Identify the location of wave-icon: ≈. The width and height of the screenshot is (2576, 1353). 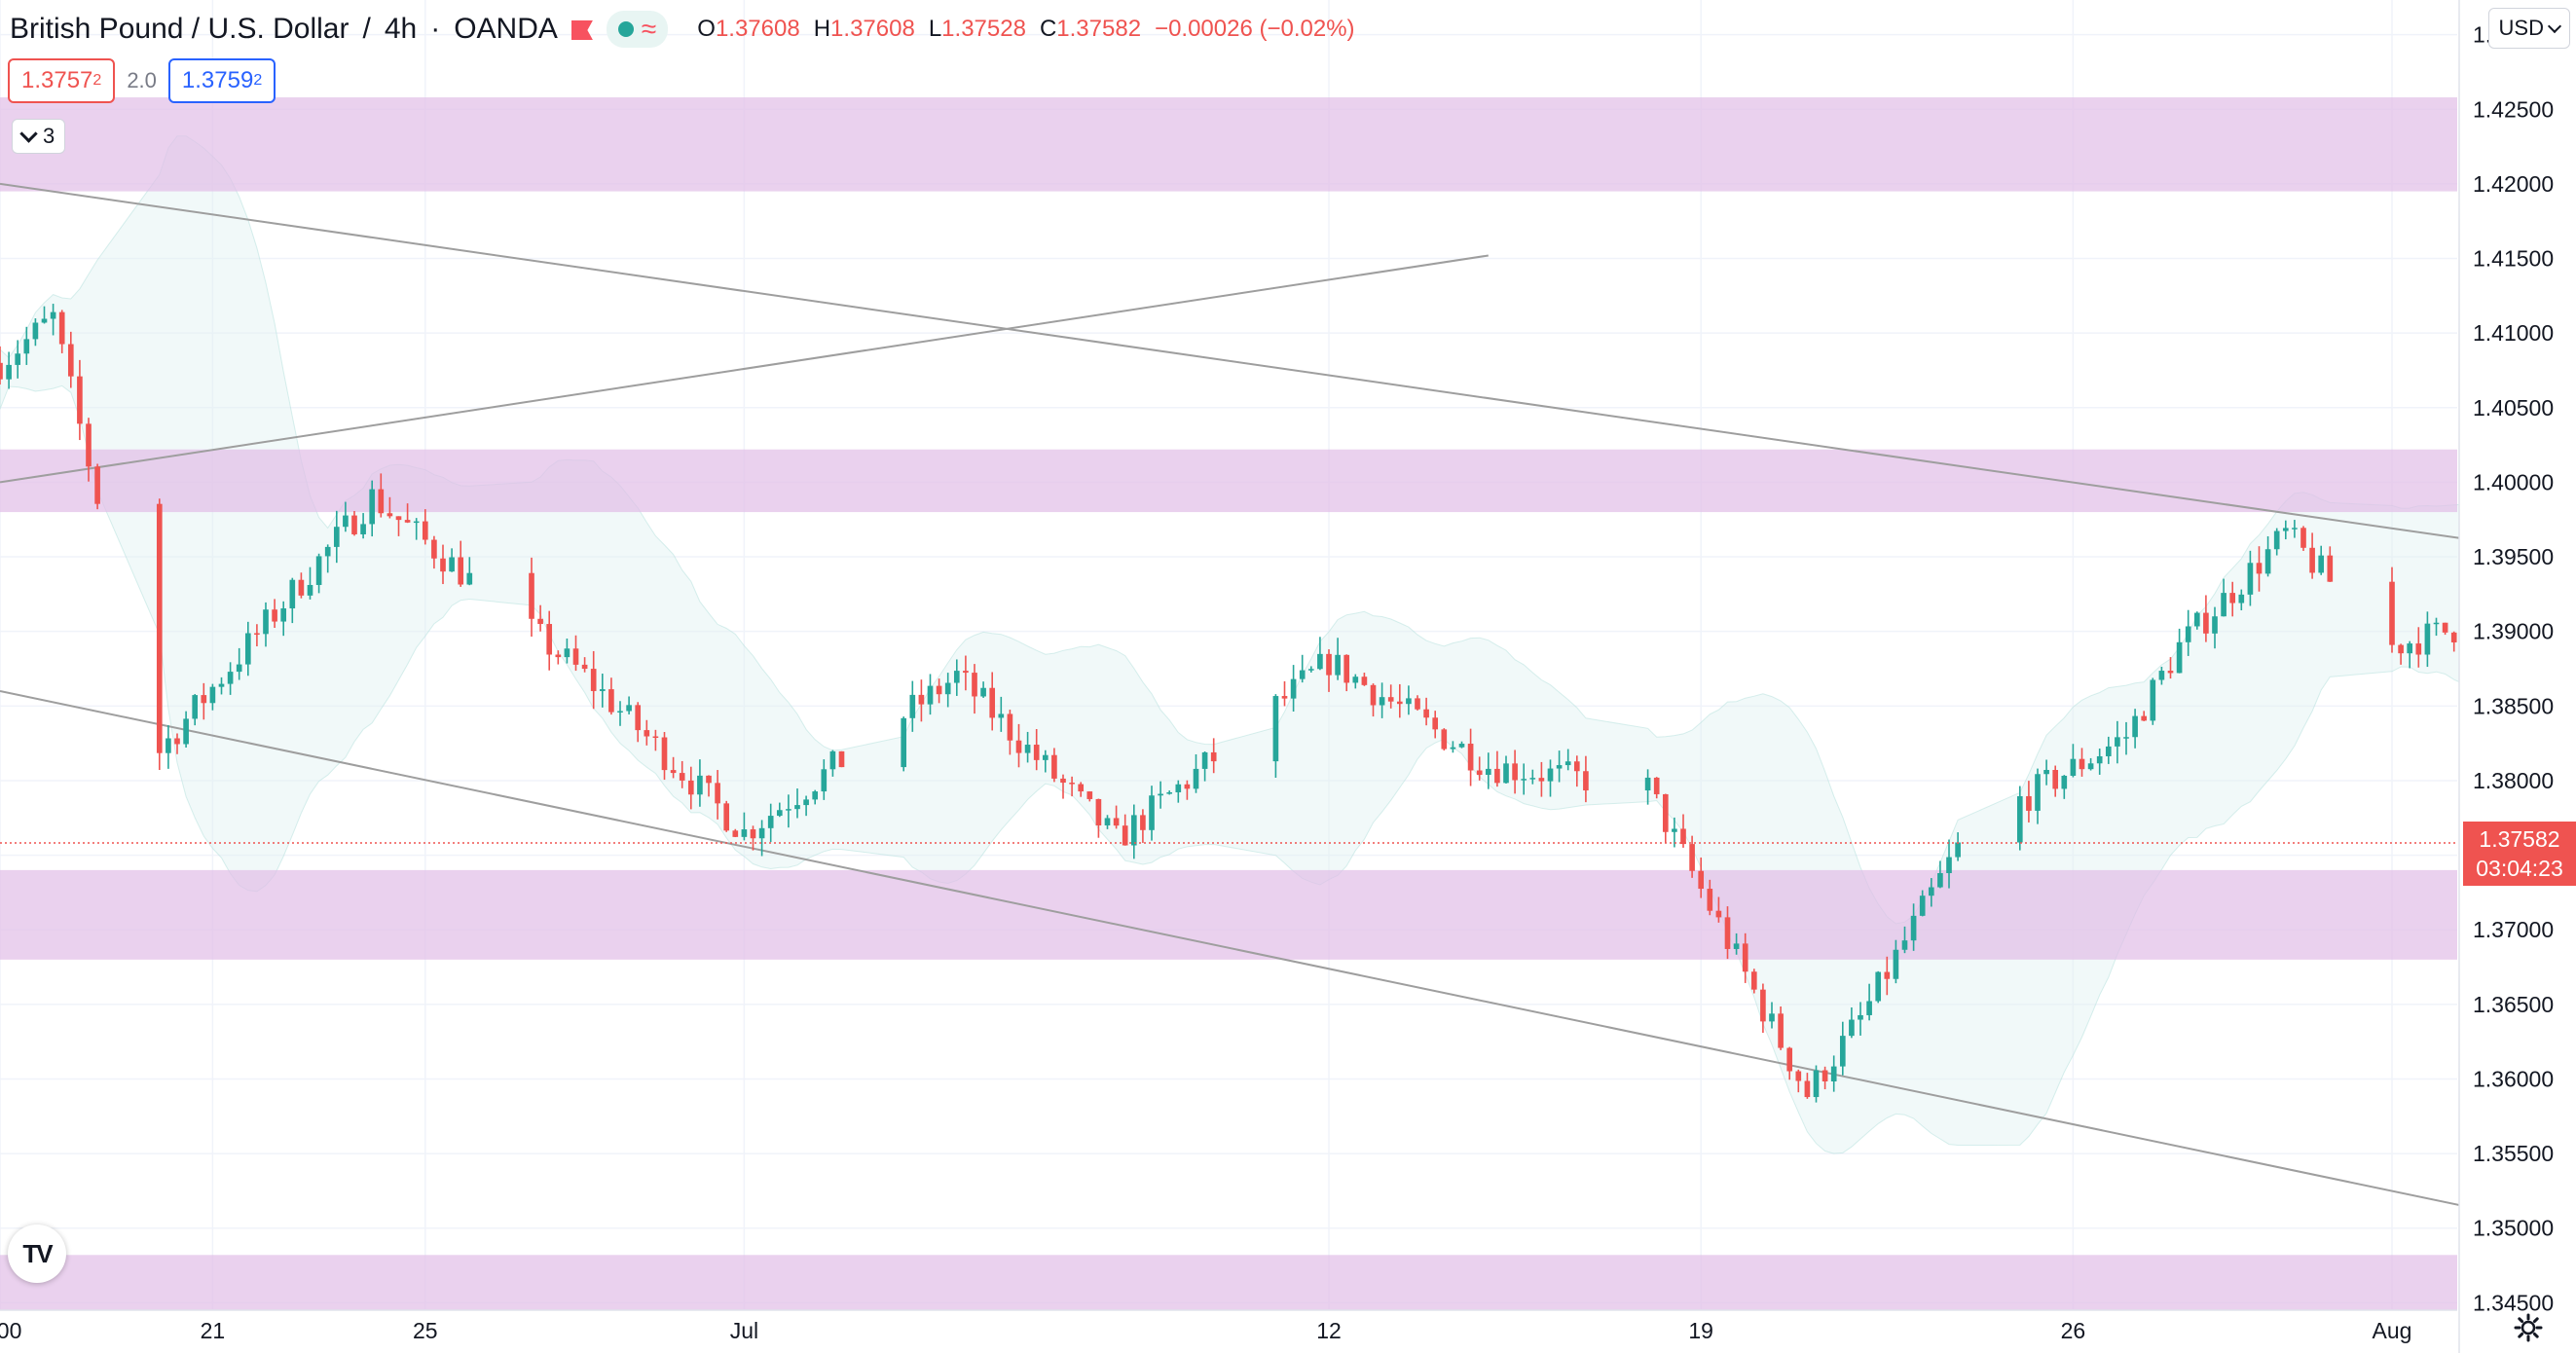
(649, 29).